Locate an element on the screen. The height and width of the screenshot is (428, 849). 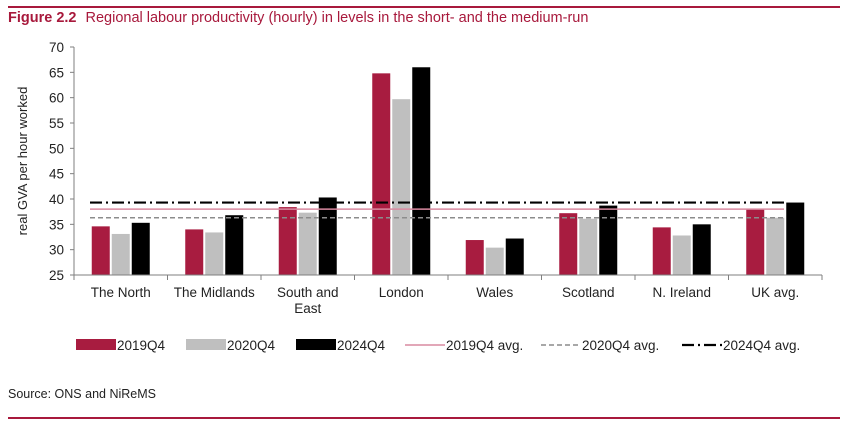
y-tick-label: 30 is located at coordinates (56, 250).